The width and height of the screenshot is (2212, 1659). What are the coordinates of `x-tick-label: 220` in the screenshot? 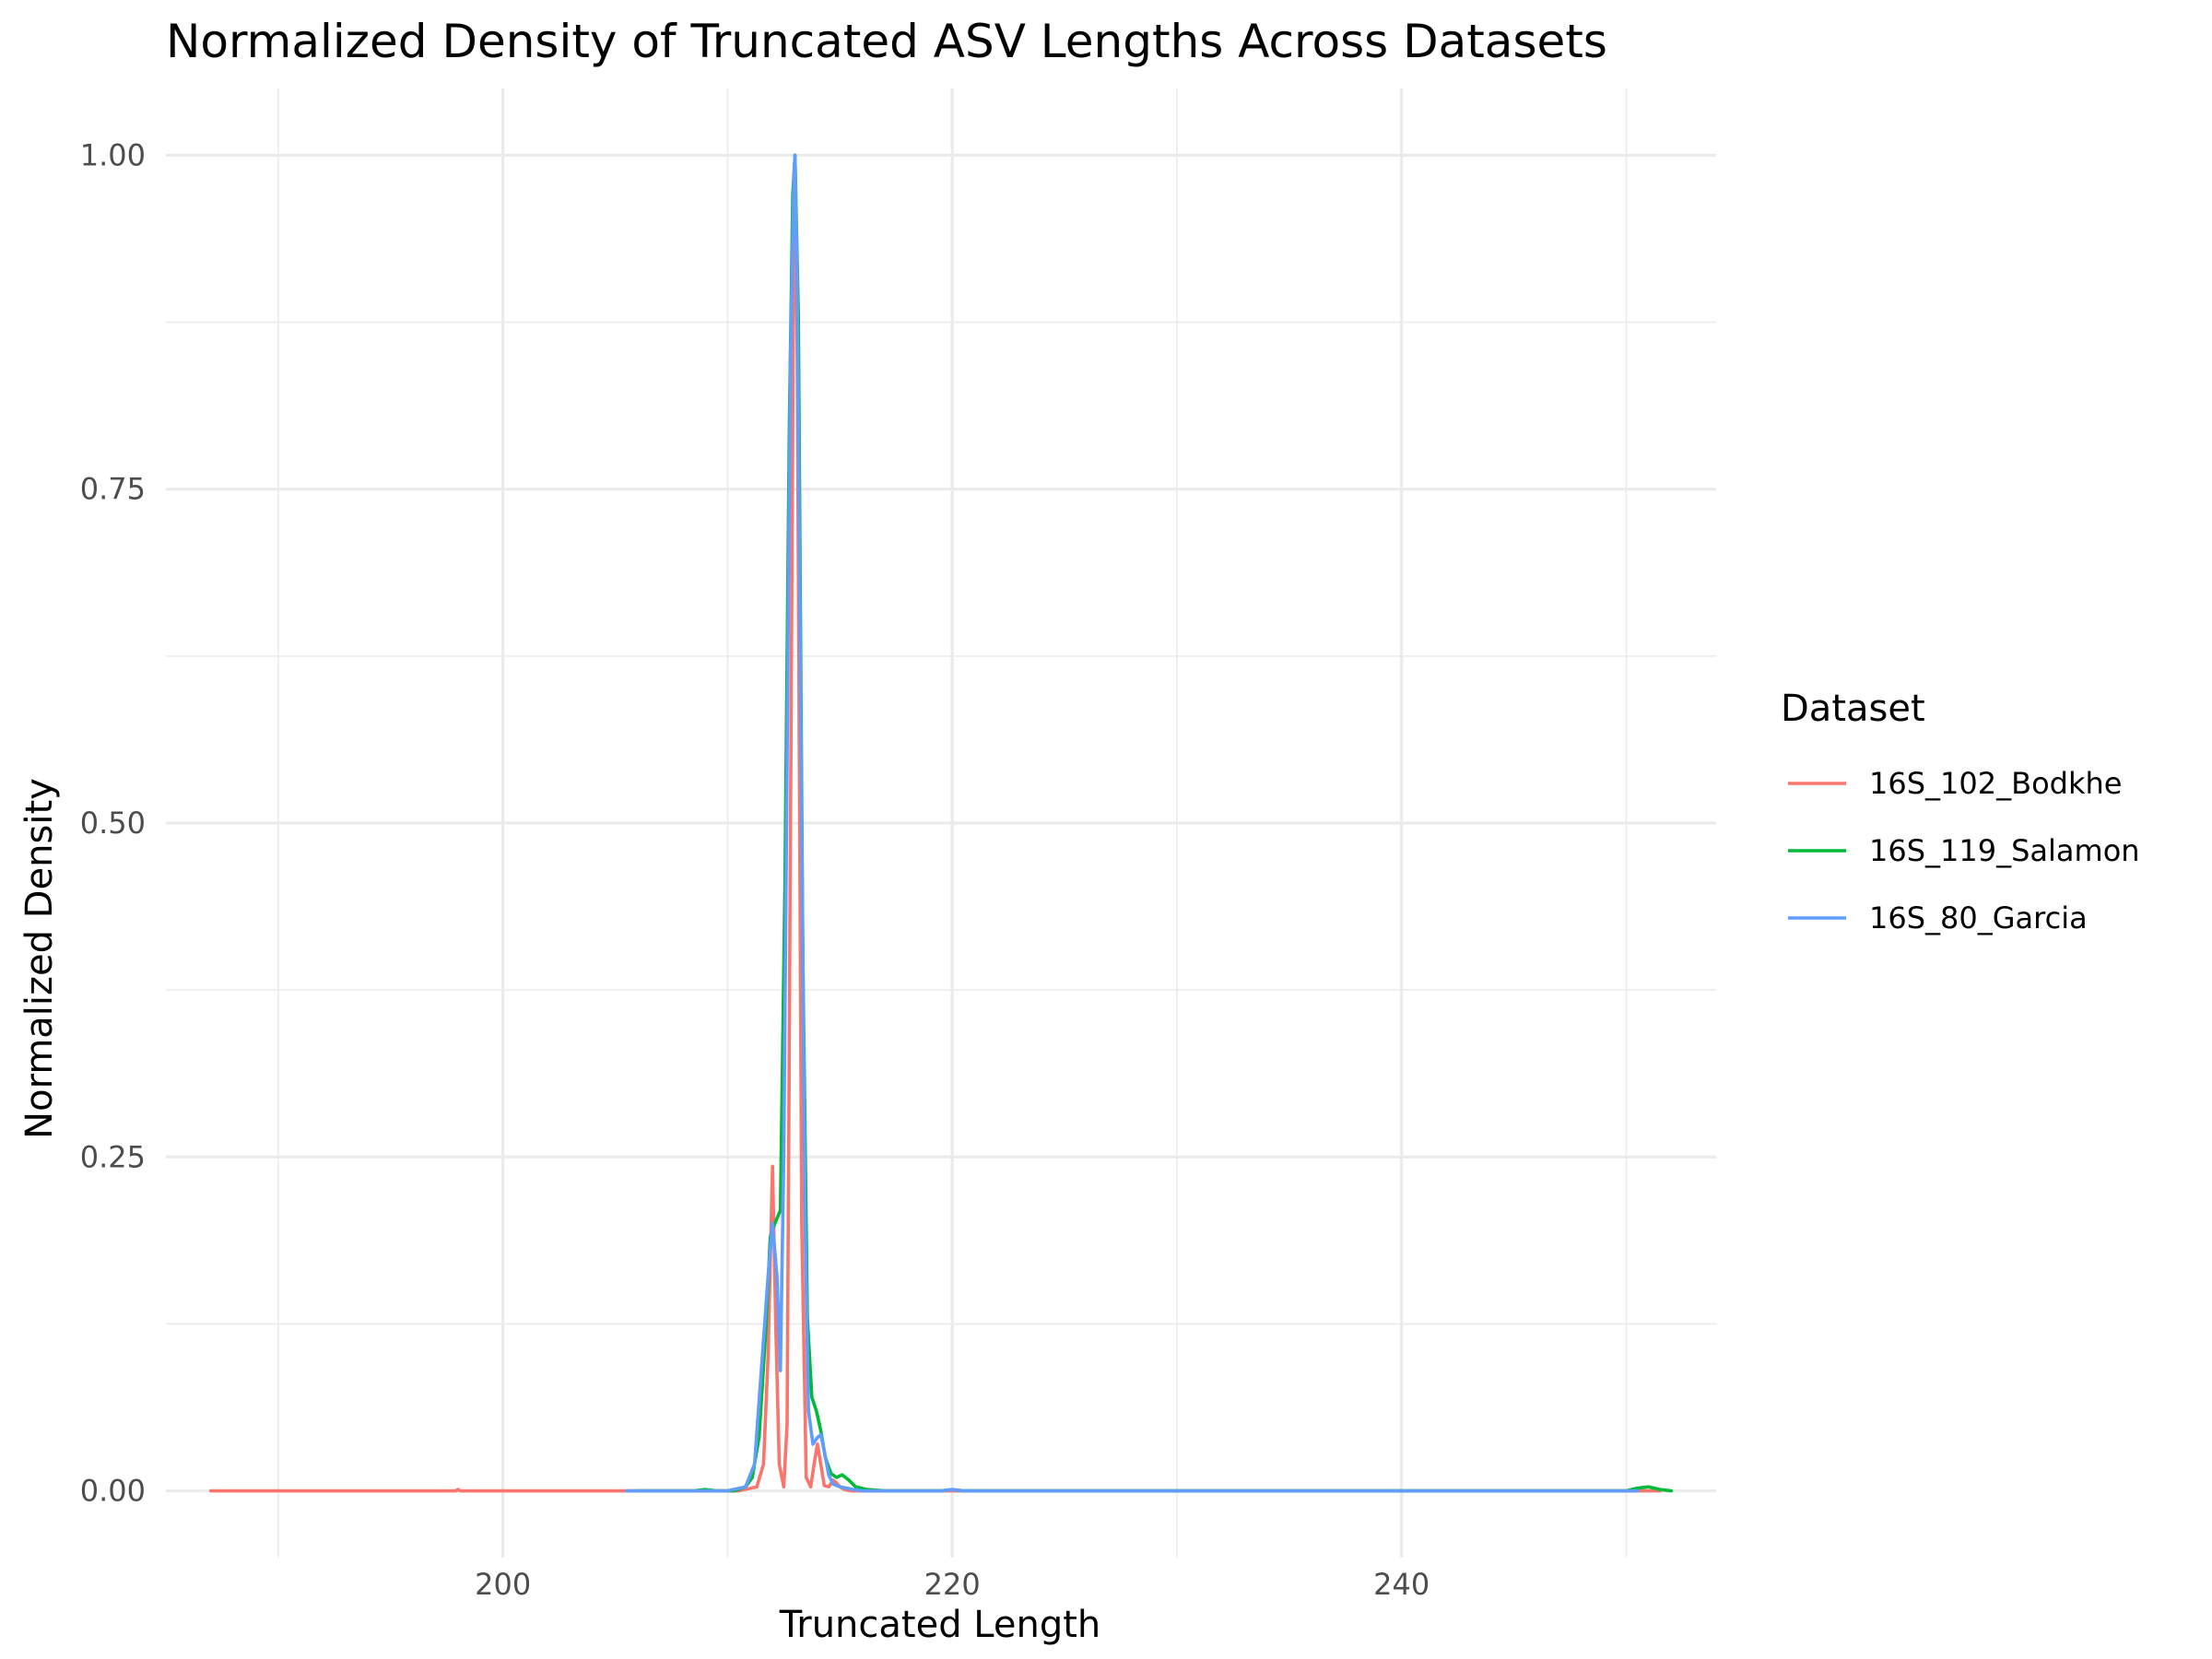 It's located at (952, 1584).